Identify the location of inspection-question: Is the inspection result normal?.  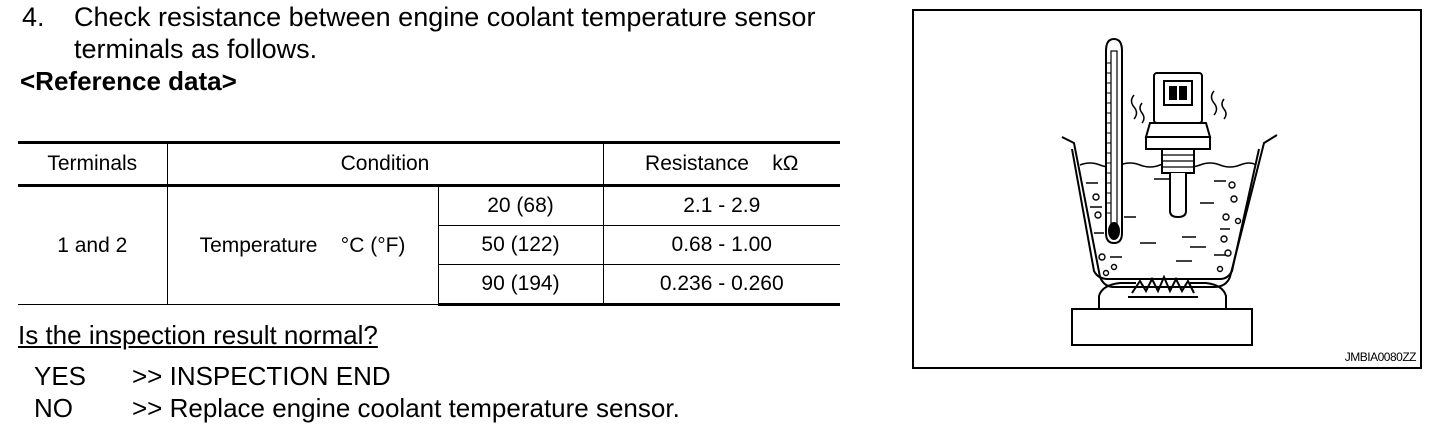
(198, 335).